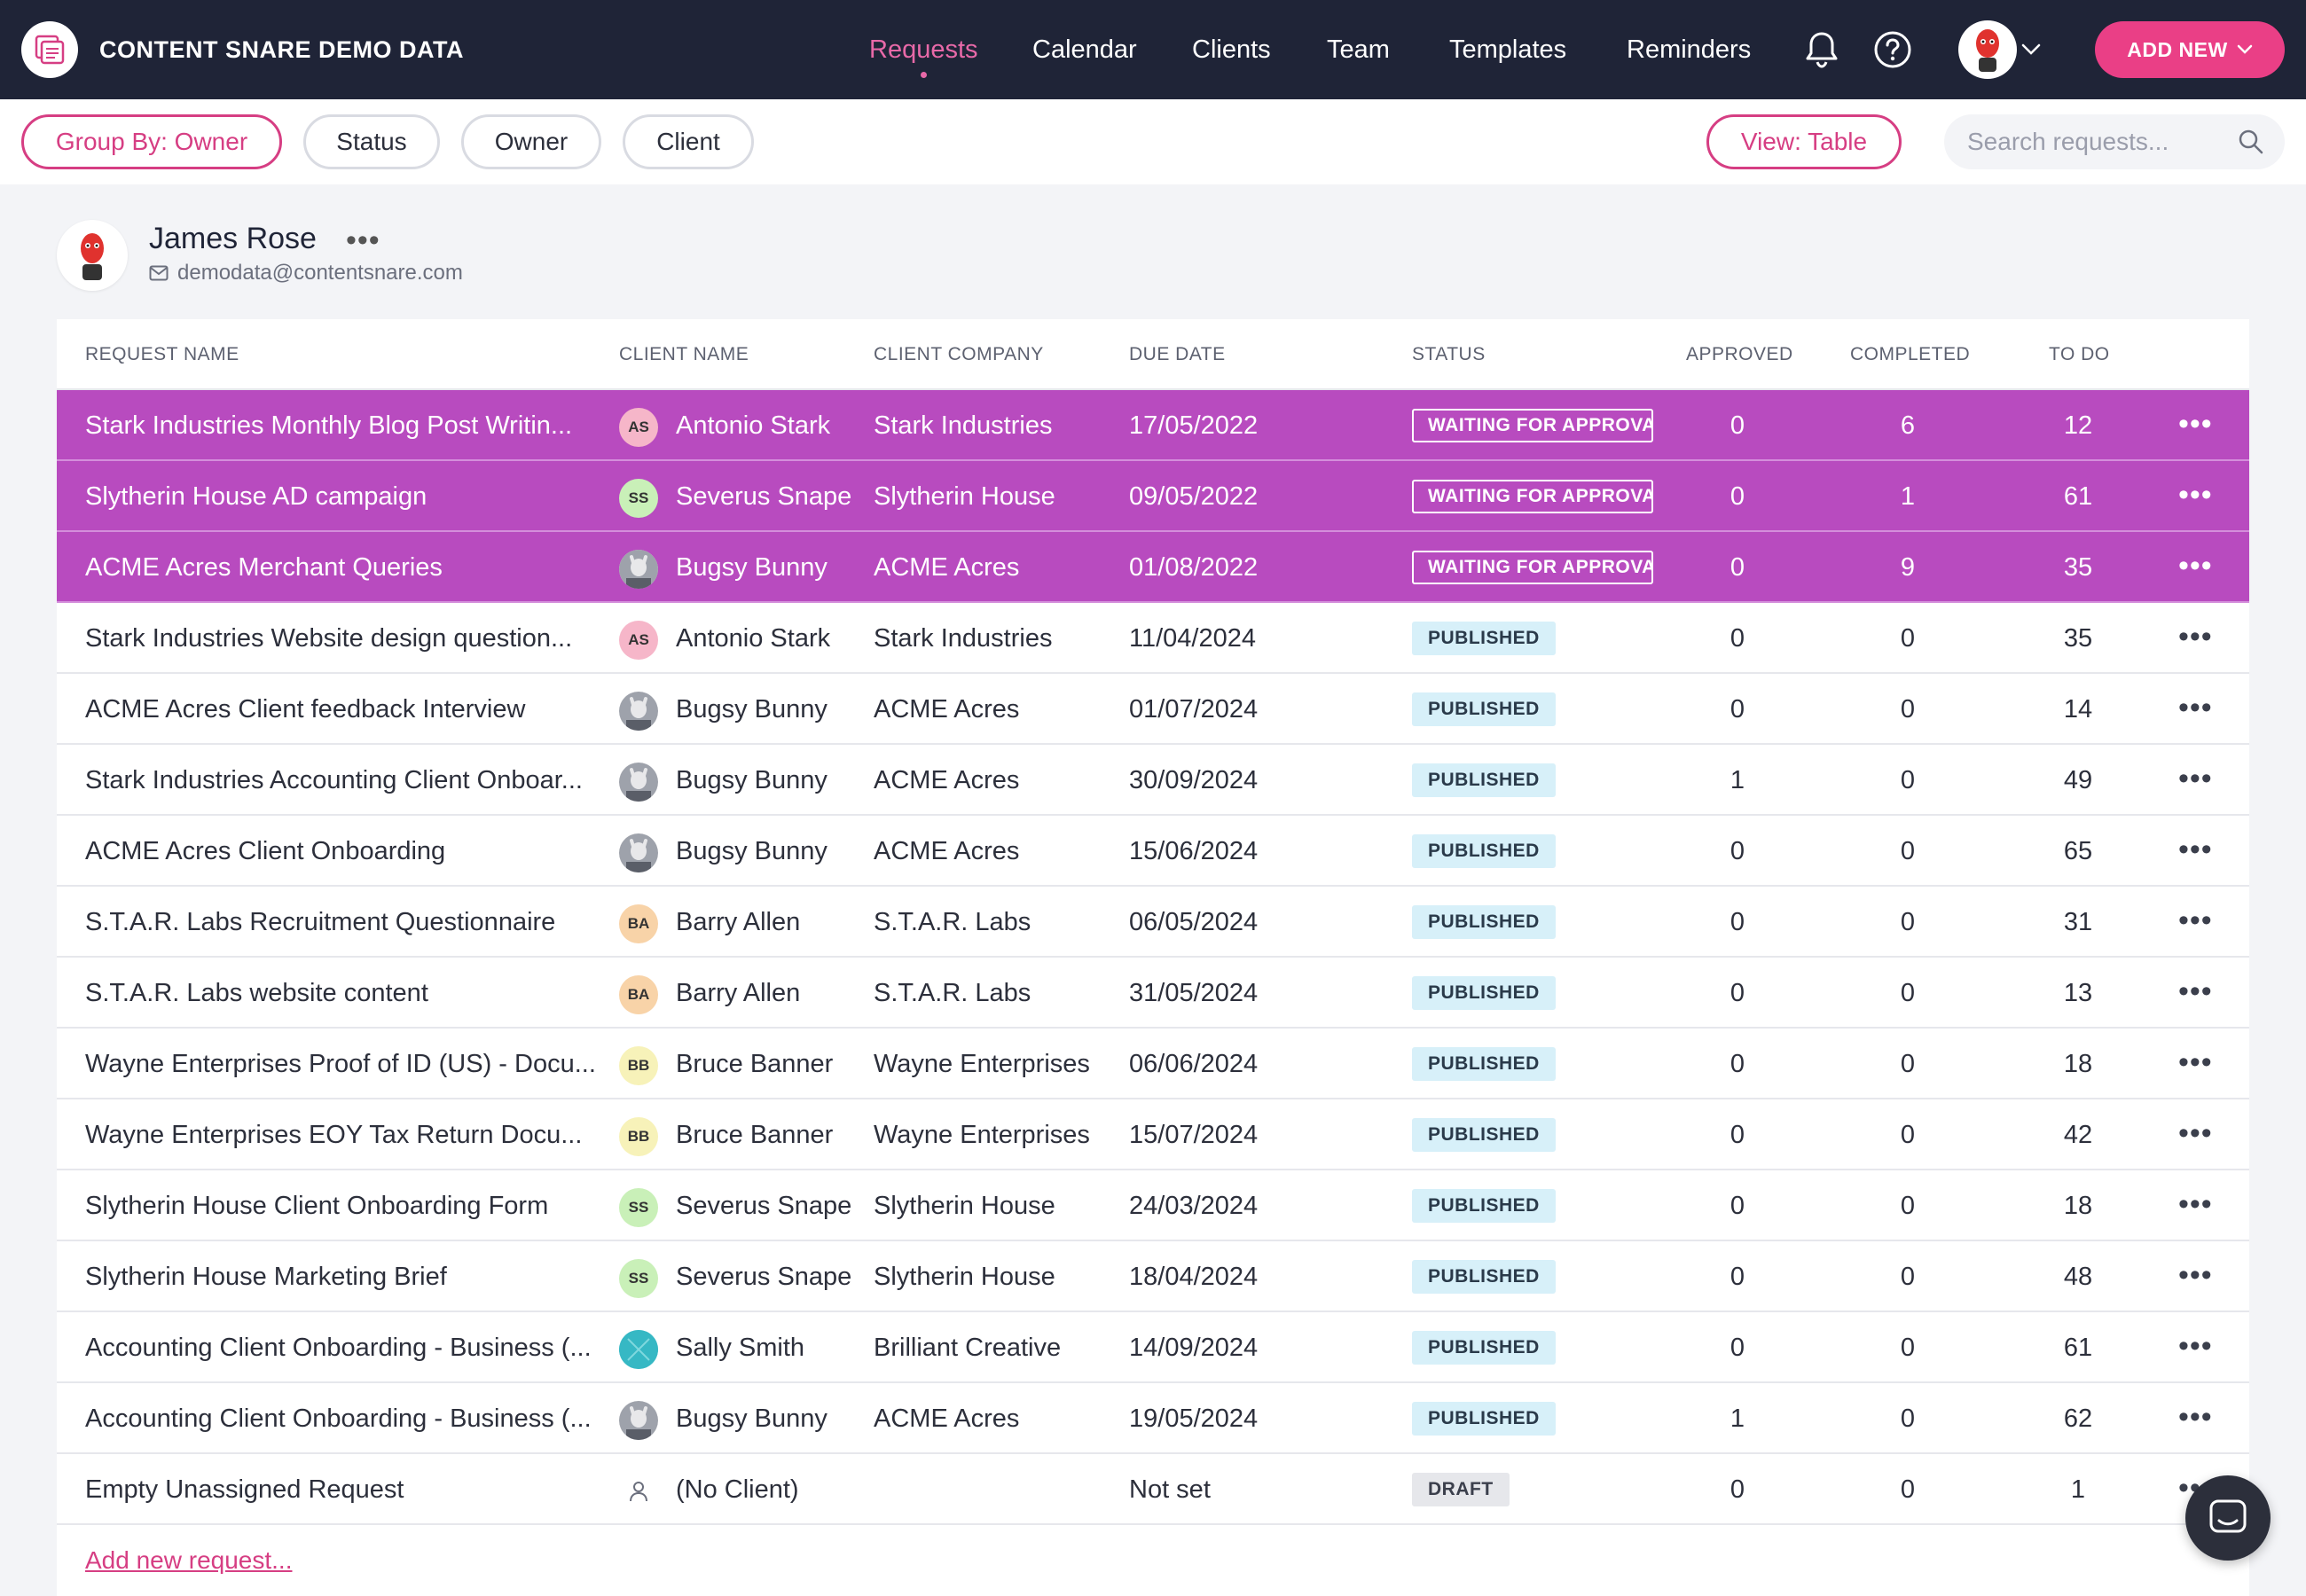 The width and height of the screenshot is (2306, 1596). I want to click on help-icon, so click(1893, 50).